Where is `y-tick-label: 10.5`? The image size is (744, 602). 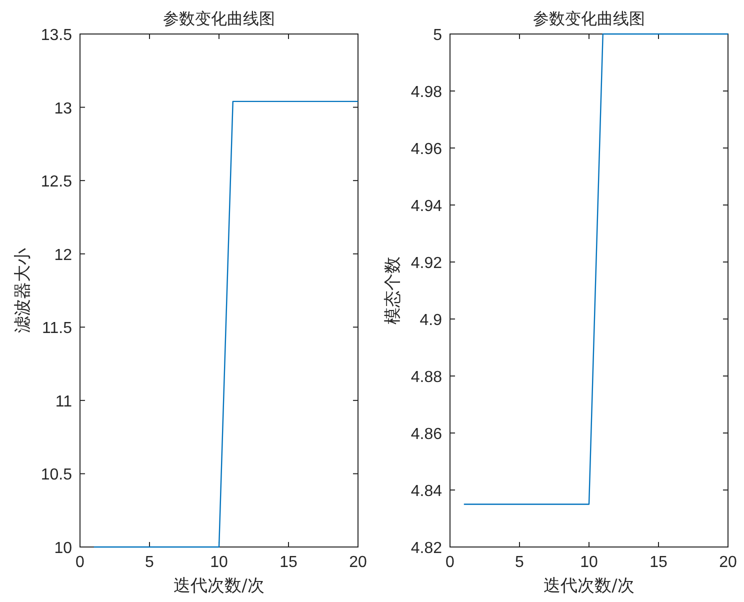
y-tick-label: 10.5 is located at coordinates (56, 475).